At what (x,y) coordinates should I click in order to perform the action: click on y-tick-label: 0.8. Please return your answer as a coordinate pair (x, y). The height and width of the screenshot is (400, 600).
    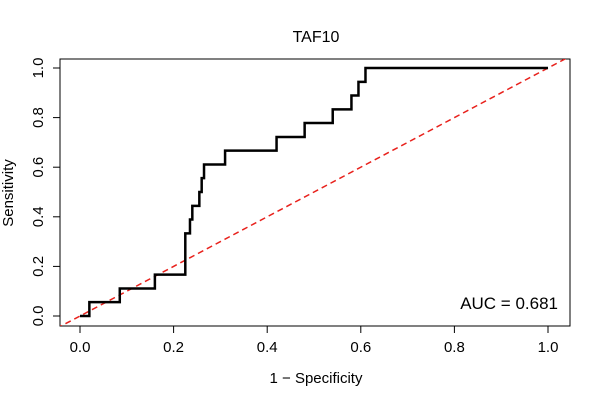
    Looking at the image, I should click on (38, 117).